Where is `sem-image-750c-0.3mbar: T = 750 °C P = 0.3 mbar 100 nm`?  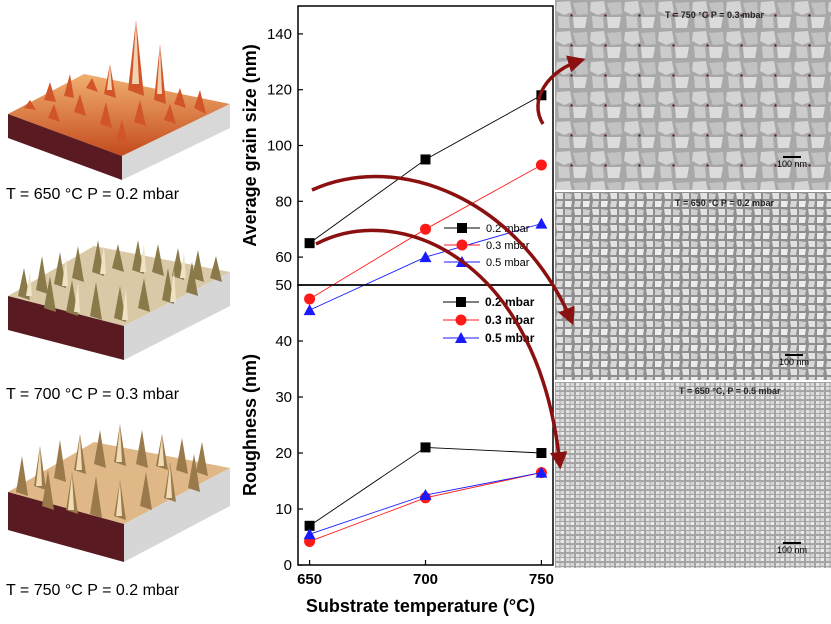
sem-image-750c-0.3mbar: T = 750 °C P = 0.3 mbar 100 nm is located at coordinates (693, 95).